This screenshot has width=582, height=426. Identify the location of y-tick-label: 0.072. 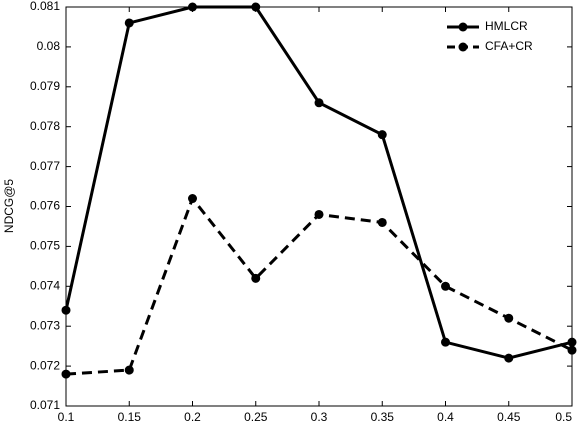
(45, 365).